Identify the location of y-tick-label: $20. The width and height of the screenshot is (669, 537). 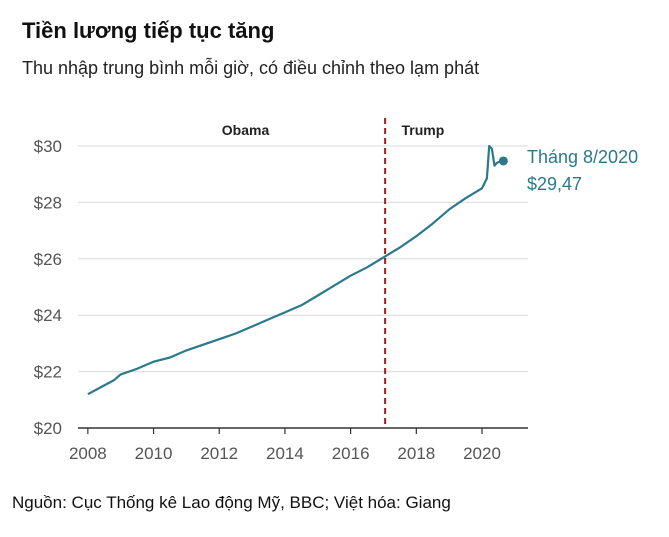
(48, 428).